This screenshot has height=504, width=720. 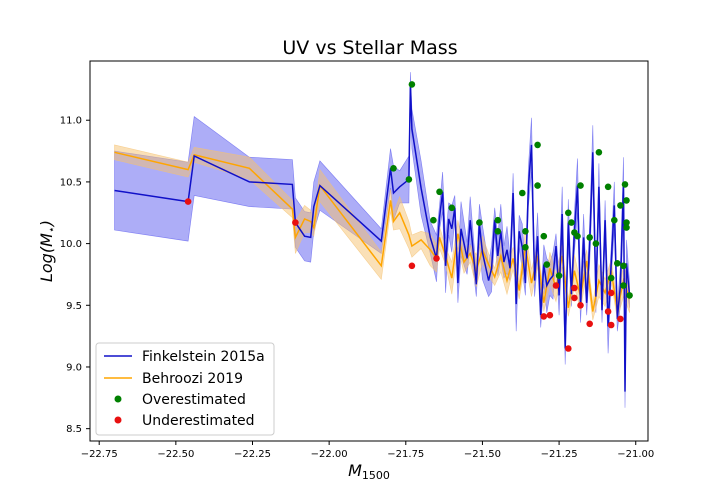 What do you see at coordinates (355, 470) in the screenshot?
I see `x-axis-label-main: M` at bounding box center [355, 470].